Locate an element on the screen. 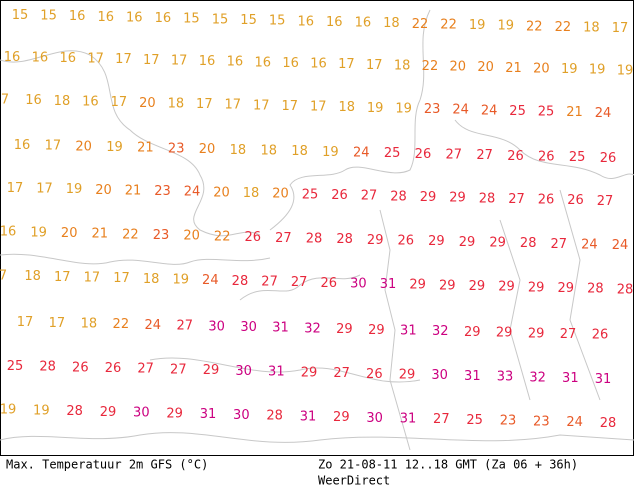  temperature: 33 is located at coordinates (505, 377).